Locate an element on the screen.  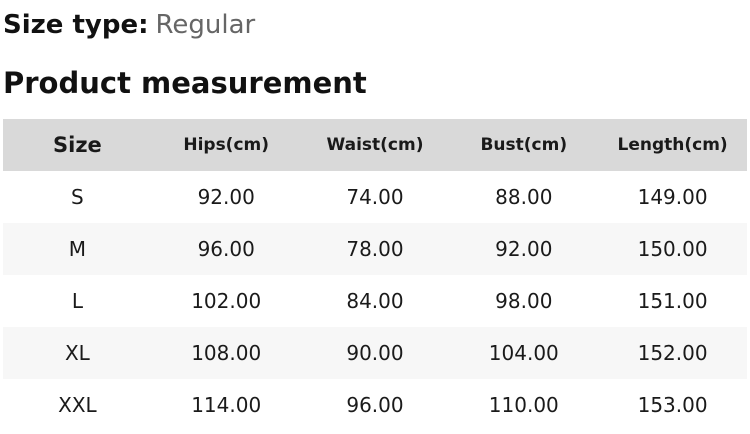
cell-waist: 78.00 is located at coordinates (375, 248).